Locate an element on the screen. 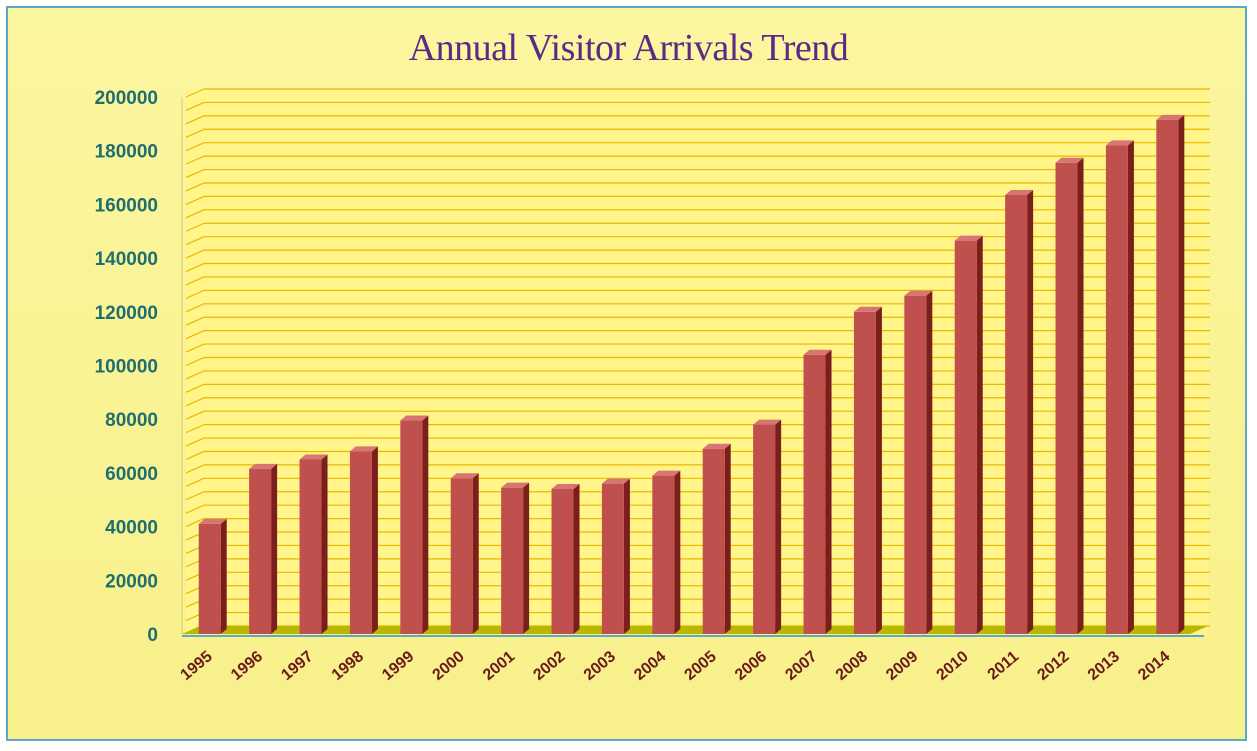 Image resolution: width=1257 pixels, height=751 pixels. x-tick-label: 2002 is located at coordinates (549, 666).